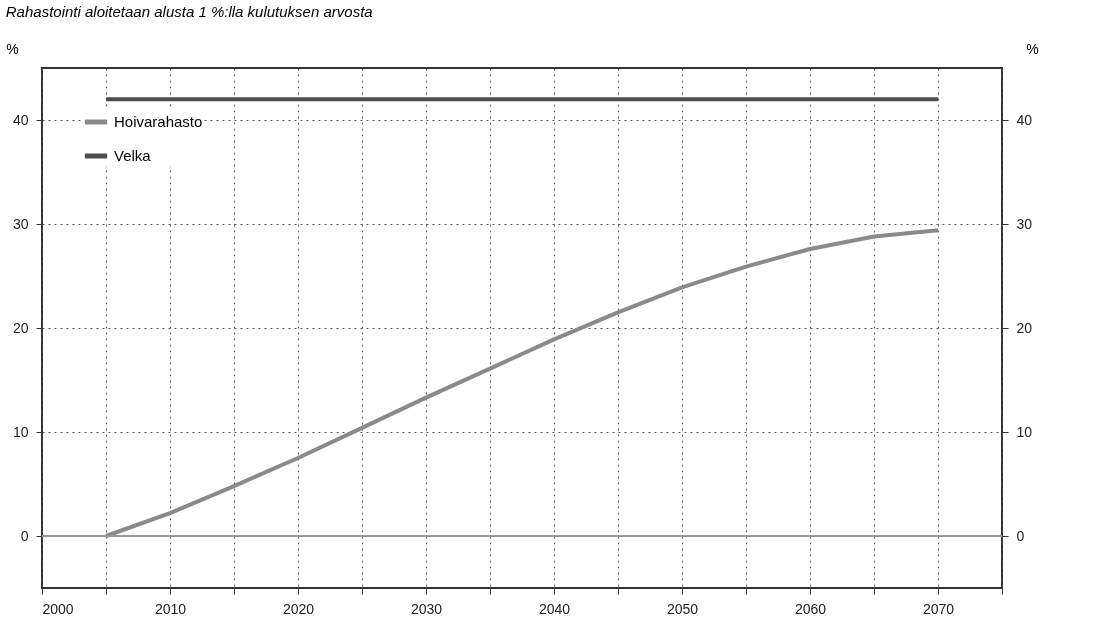  Describe the element at coordinates (20, 119) in the screenshot. I see `y-tick-label: 40` at that location.